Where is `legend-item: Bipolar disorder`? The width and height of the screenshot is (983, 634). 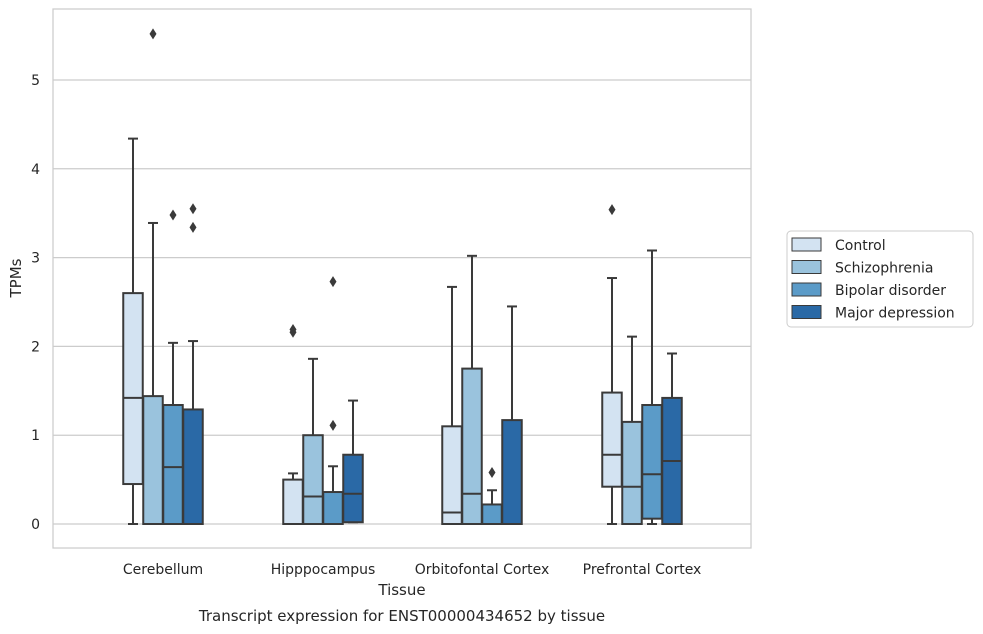 legend-item: Bipolar disorder is located at coordinates (868, 290).